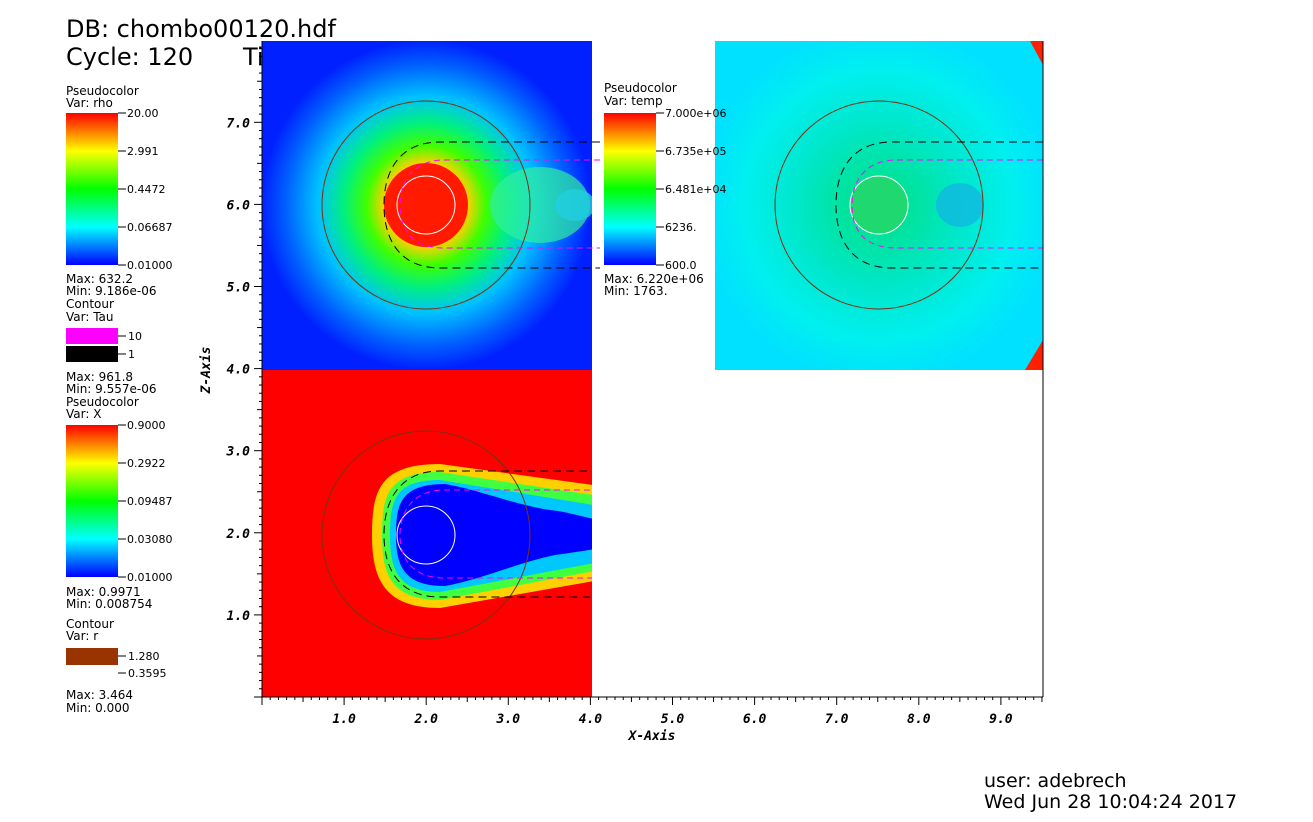  What do you see at coordinates (1111, 802) in the screenshot?
I see `timestamp-label: Wed Jun 28 10:04:24 2017` at bounding box center [1111, 802].